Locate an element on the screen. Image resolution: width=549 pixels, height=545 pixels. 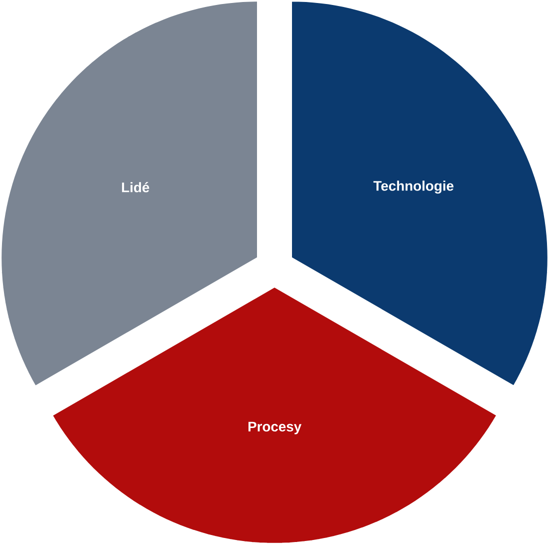
slice-label: Lidé is located at coordinates (136, 187).